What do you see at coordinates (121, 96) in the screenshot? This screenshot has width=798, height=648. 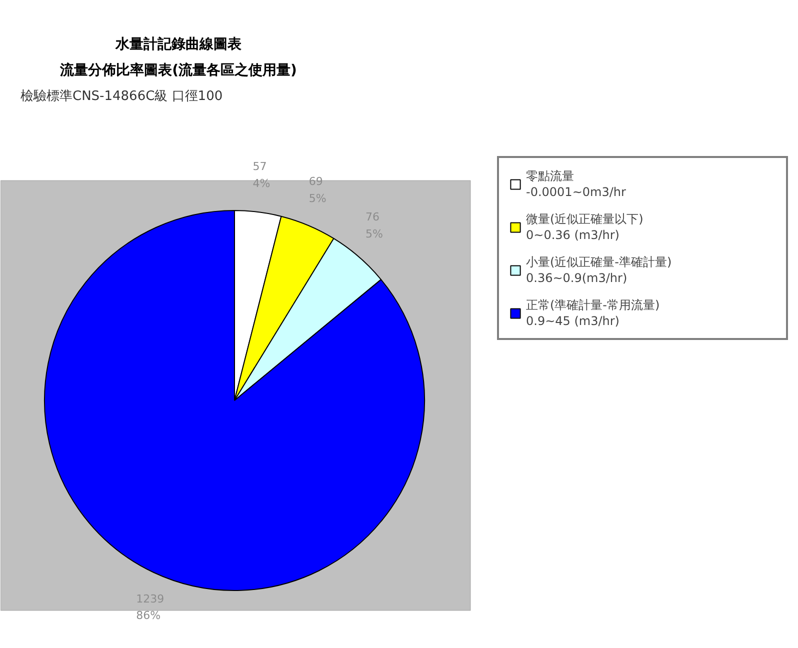 I see `text: 檢驗標準CNS-14866C級 口徑100` at bounding box center [121, 96].